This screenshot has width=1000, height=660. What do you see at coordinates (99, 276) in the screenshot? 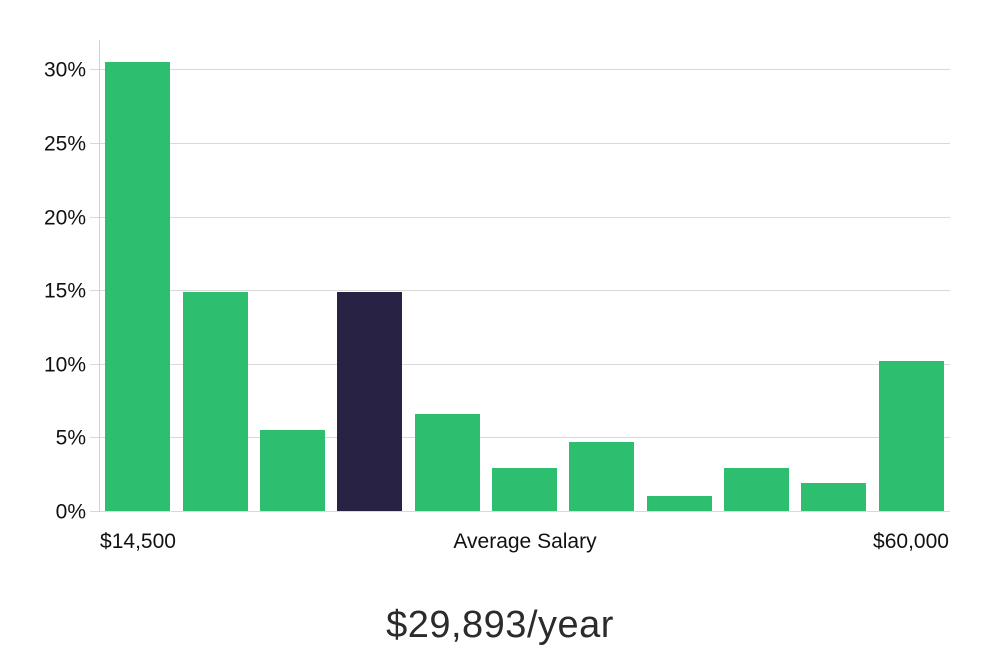
I see `y-axis-line` at bounding box center [99, 276].